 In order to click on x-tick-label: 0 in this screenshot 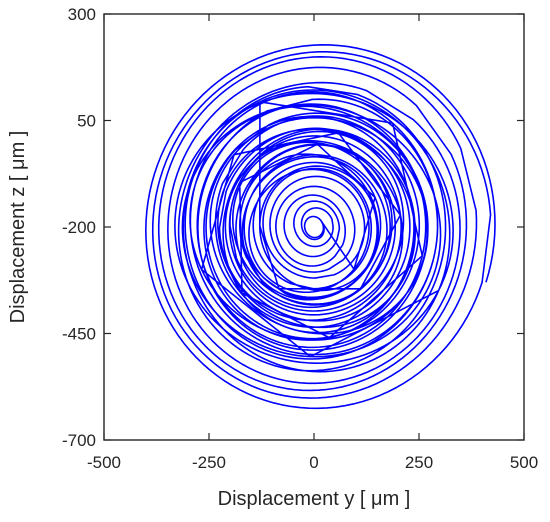, I will do `click(313, 462)`.